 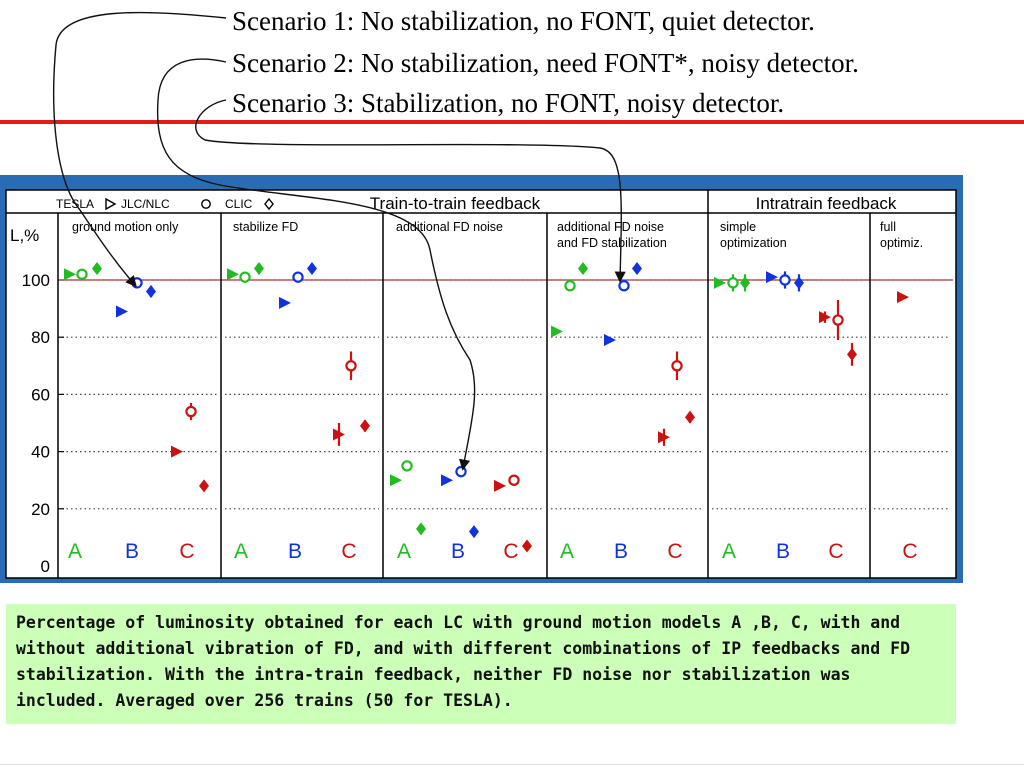 I want to click on point-C-triangle-p4, so click(x=825, y=317).